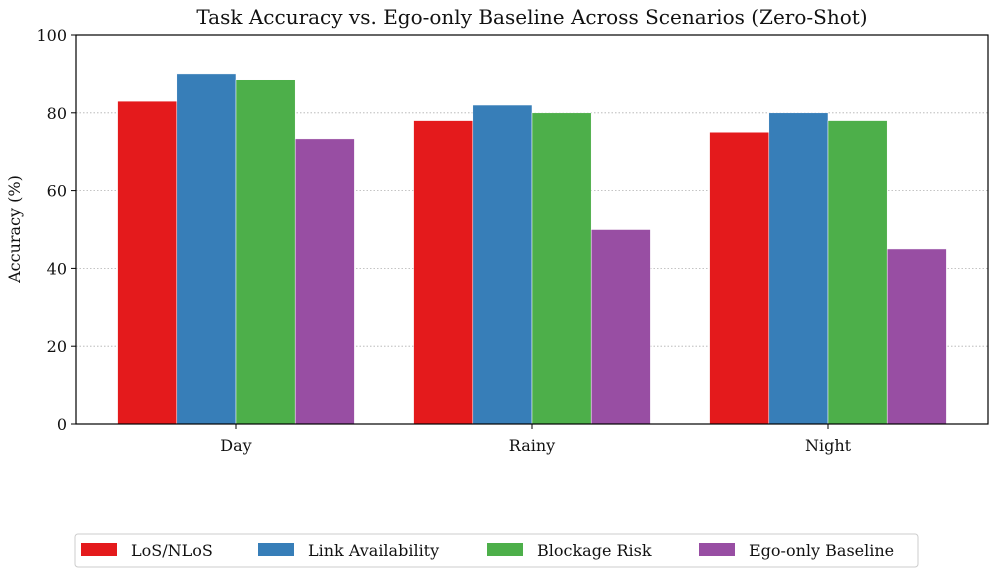 The width and height of the screenshot is (992, 575). I want to click on legend-label: Link Availability, so click(373, 550).